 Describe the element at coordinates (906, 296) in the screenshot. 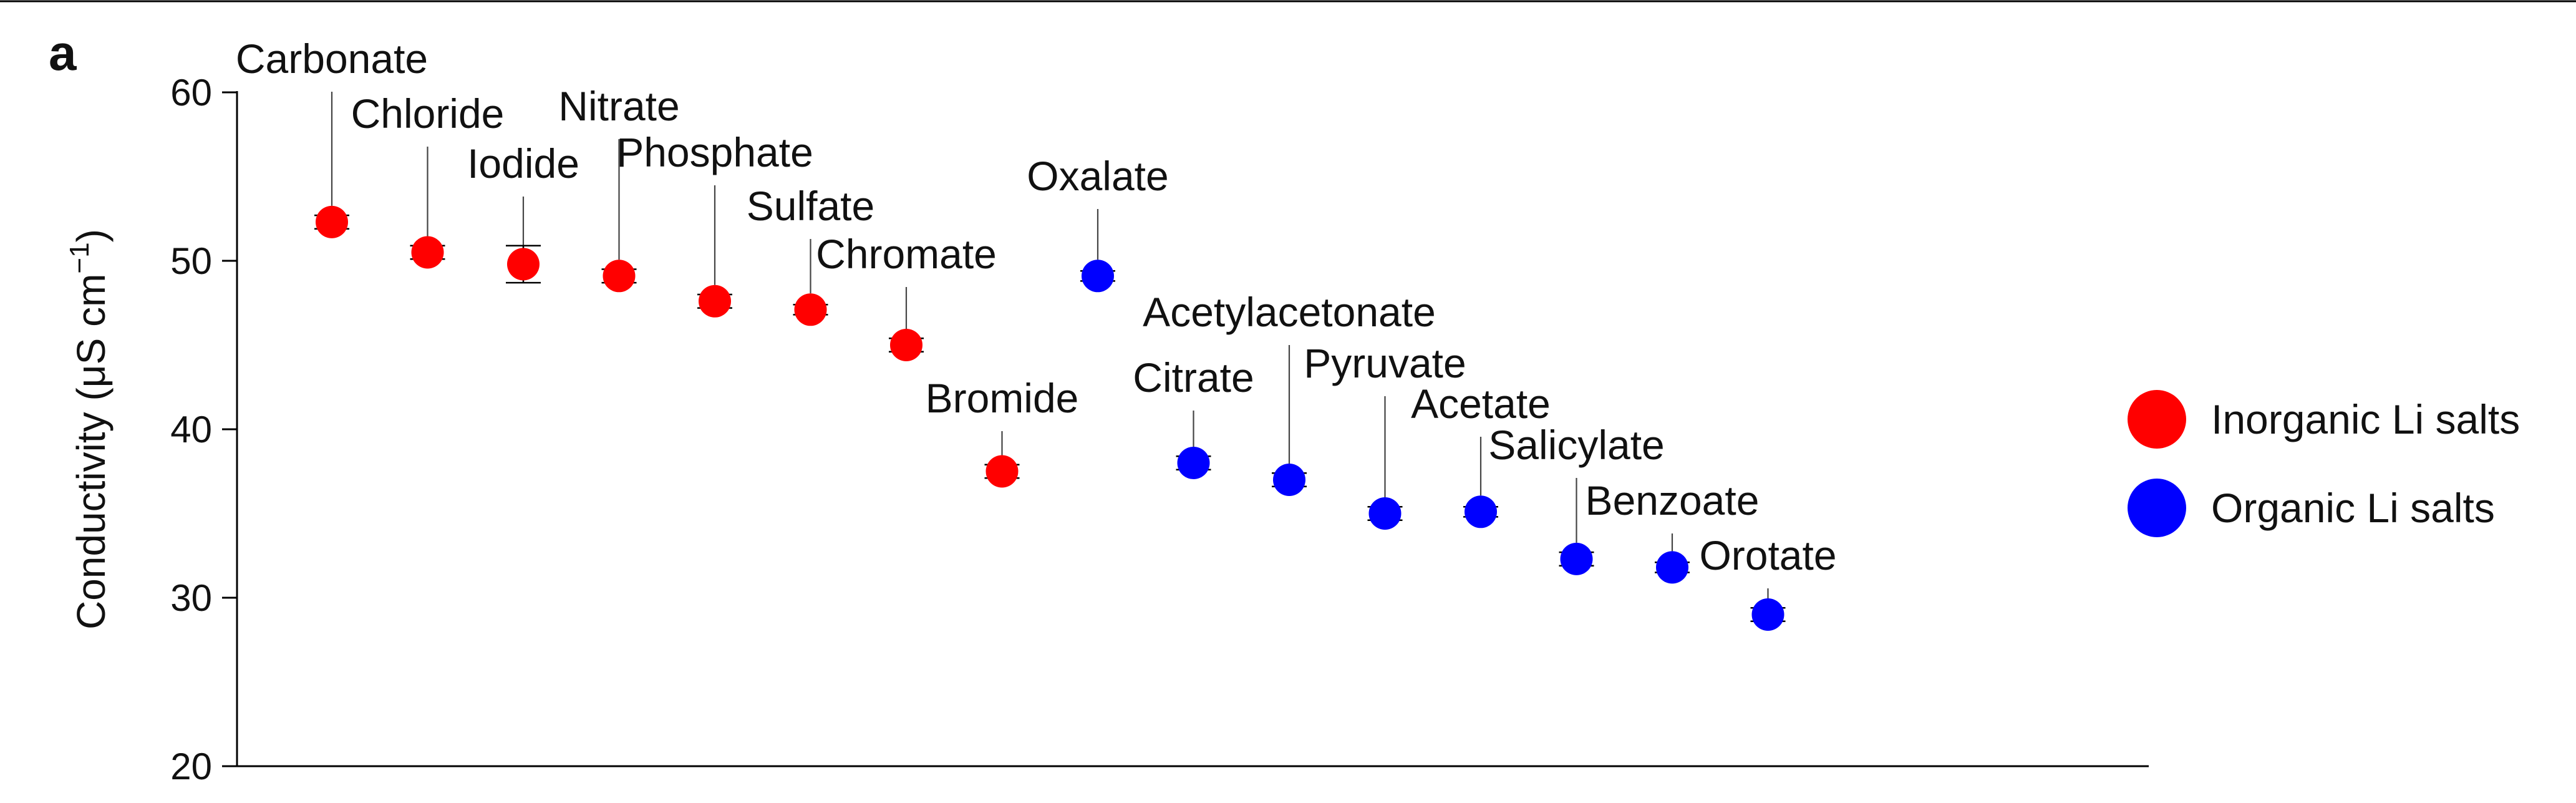

I see `data-point-chromate: Chromate` at that location.